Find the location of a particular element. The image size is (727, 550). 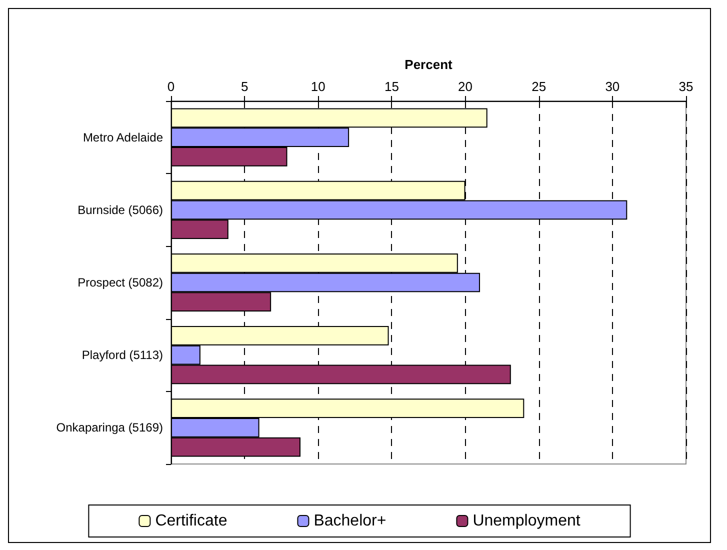

x-tick-label: 15 is located at coordinates (391, 86).